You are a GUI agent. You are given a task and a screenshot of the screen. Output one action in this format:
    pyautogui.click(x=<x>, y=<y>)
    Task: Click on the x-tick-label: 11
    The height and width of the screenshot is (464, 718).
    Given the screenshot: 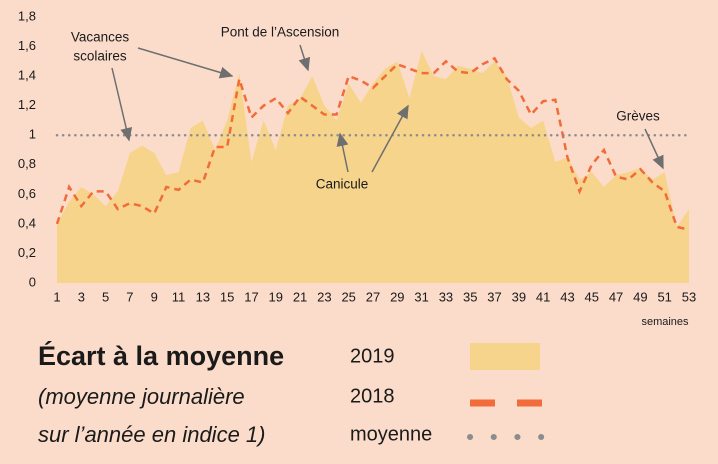 What is the action you would take?
    pyautogui.click(x=179, y=296)
    